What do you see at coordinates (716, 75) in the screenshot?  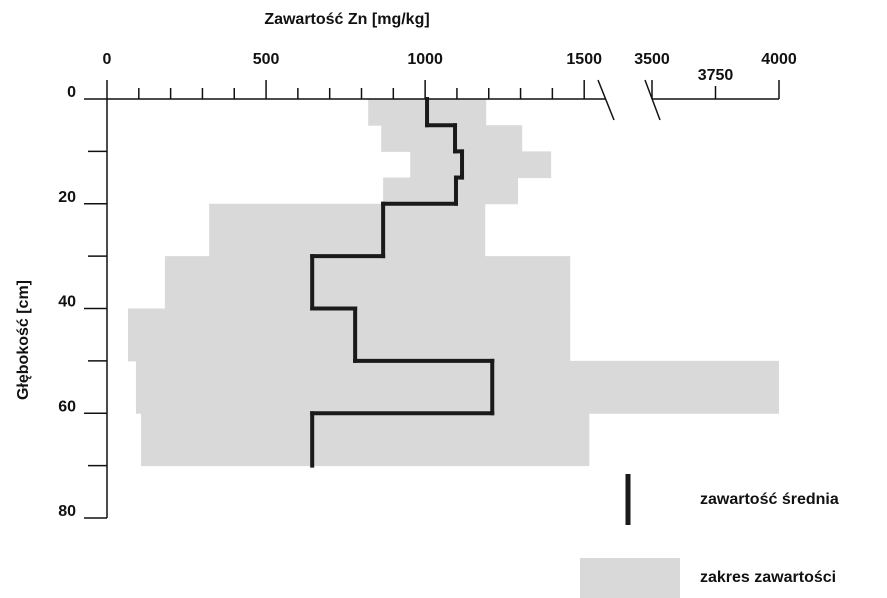 I see `x-tick-label: 3750` at bounding box center [716, 75].